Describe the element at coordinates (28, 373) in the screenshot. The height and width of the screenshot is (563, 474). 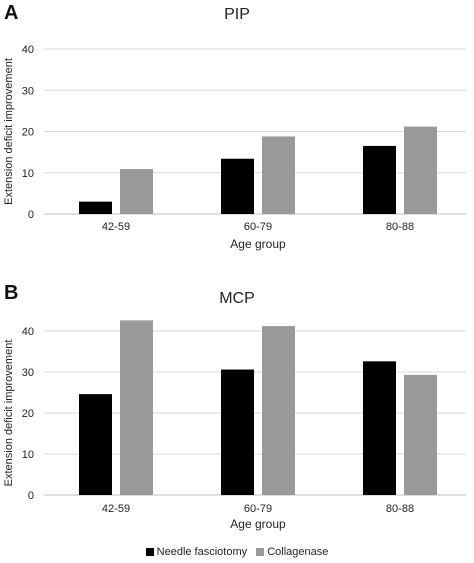
I see `mcp-y-tick-label: 30` at that location.